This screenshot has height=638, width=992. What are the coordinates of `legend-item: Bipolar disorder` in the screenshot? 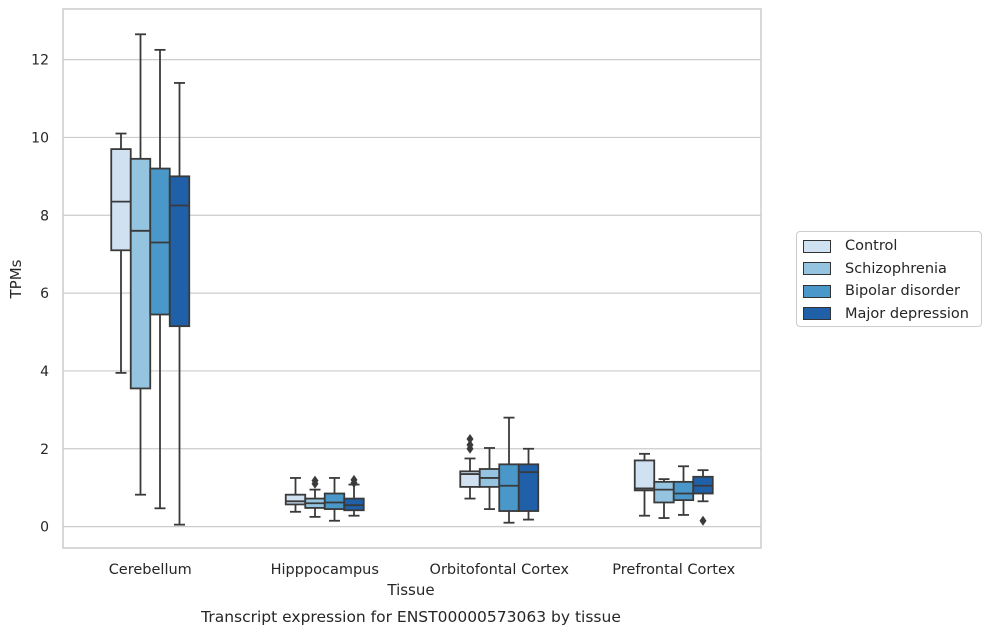 It's located at (881, 291).